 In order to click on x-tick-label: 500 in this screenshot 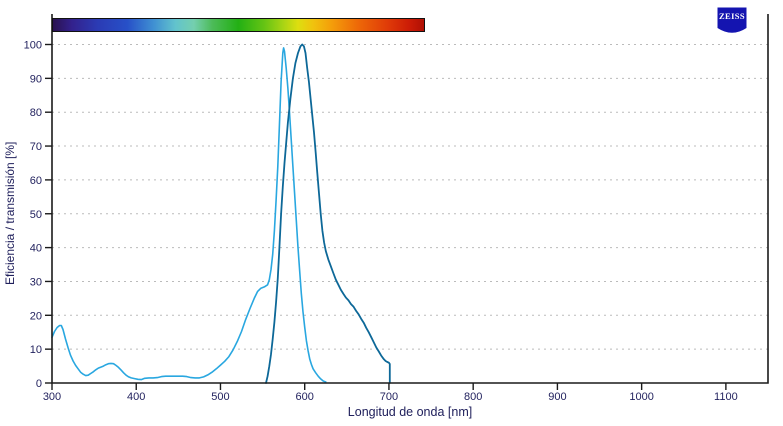, I will do `click(220, 397)`.